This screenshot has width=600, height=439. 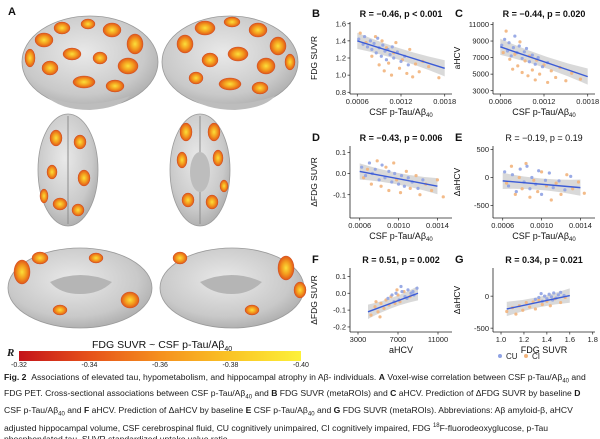 What do you see at coordinates (315, 260) in the screenshot?
I see `panel-letter: F` at bounding box center [315, 260].